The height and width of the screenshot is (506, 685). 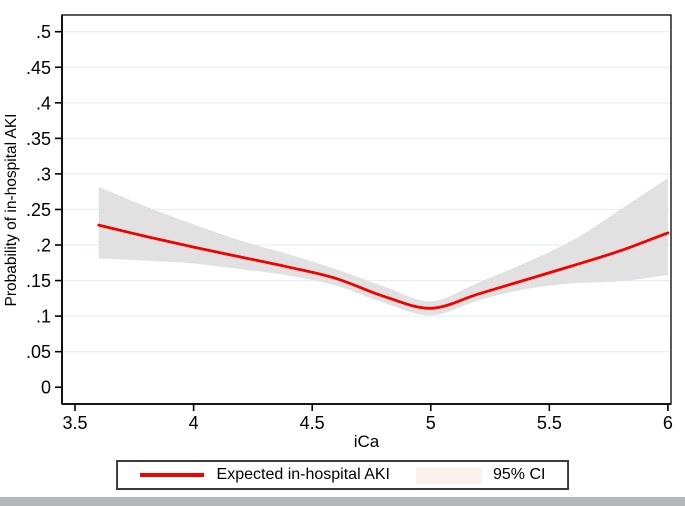 What do you see at coordinates (75, 423) in the screenshot?
I see `x-tick-label: 3.5` at bounding box center [75, 423].